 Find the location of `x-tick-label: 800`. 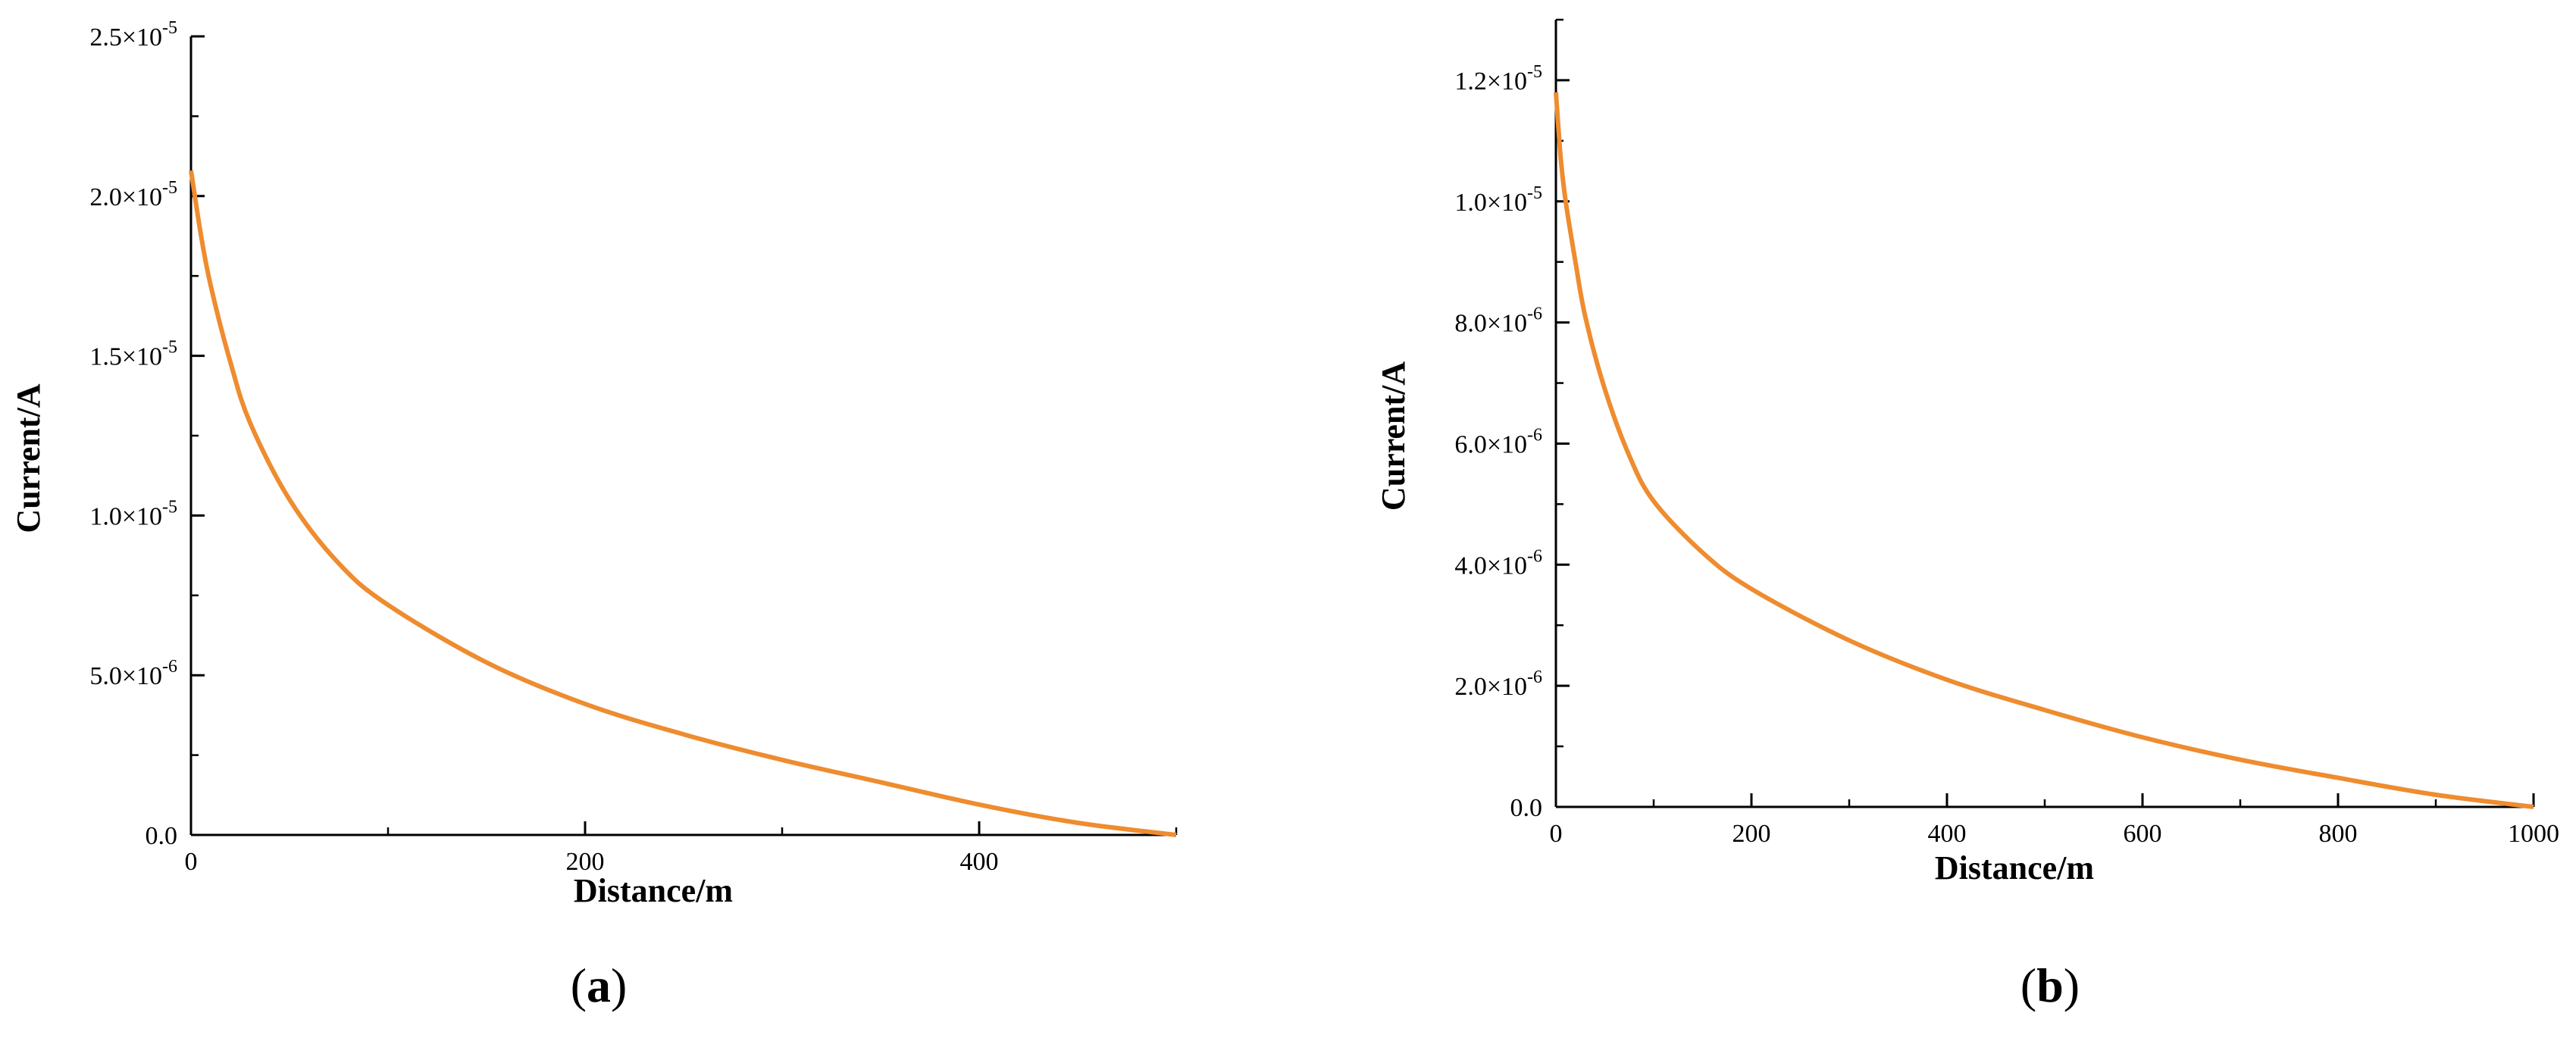

x-tick-label: 800 is located at coordinates (2339, 834).